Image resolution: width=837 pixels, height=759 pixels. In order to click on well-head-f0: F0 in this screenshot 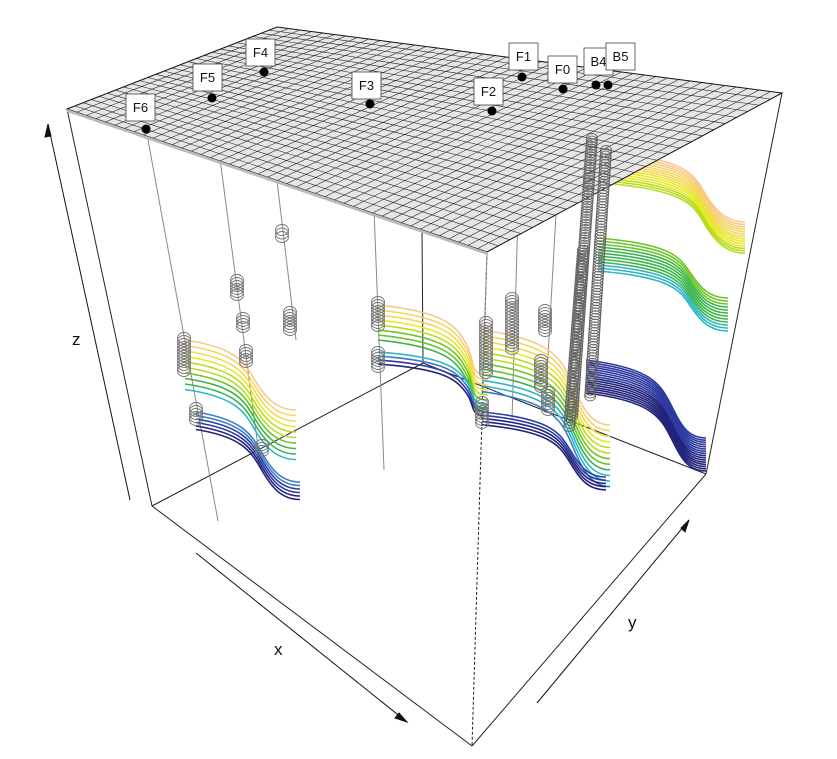, I will do `click(562, 74)`.